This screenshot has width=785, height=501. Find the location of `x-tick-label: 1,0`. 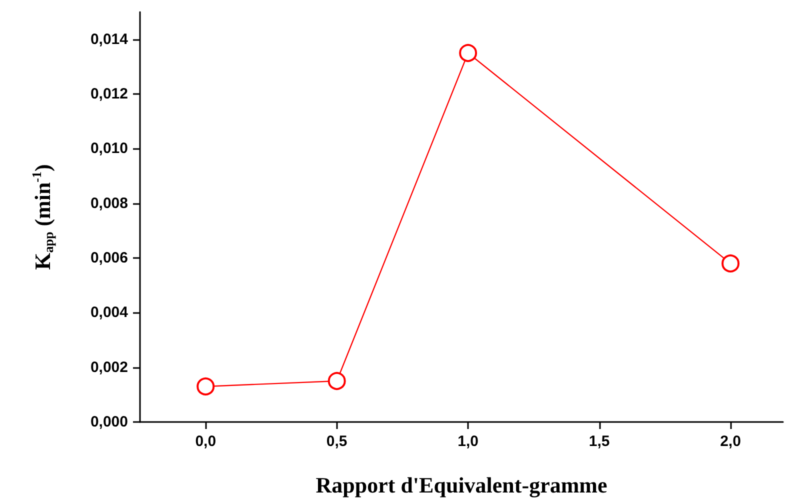

x-tick-label: 1,0 is located at coordinates (468, 441).